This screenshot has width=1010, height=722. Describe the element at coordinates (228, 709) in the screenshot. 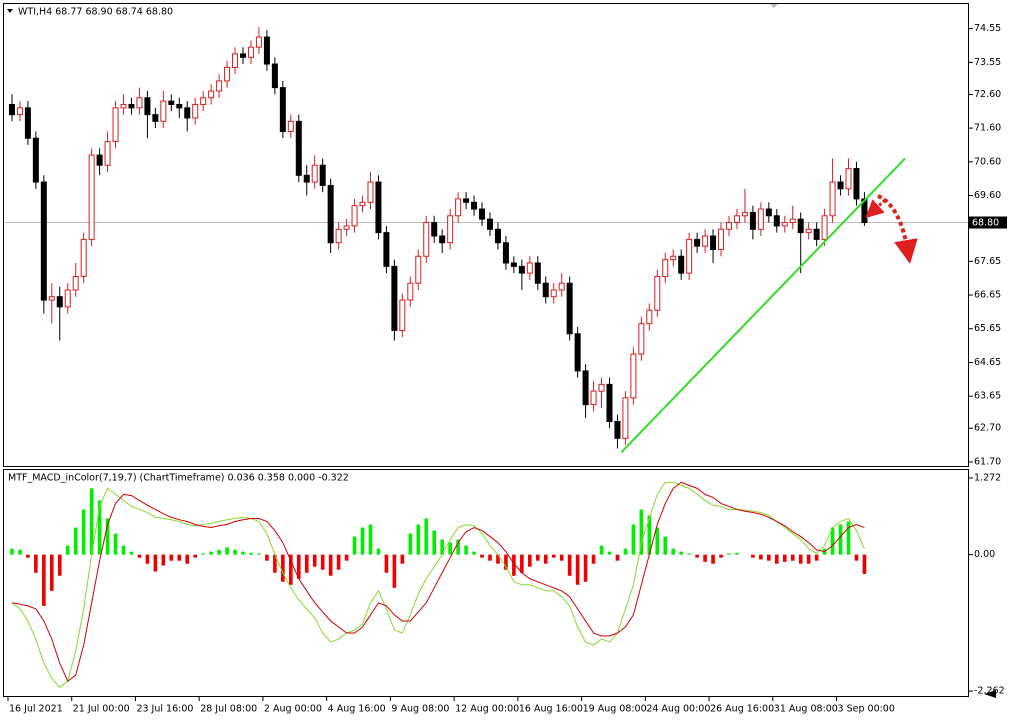

I see `x-tick-label: 28 Jul 08:00` at that location.